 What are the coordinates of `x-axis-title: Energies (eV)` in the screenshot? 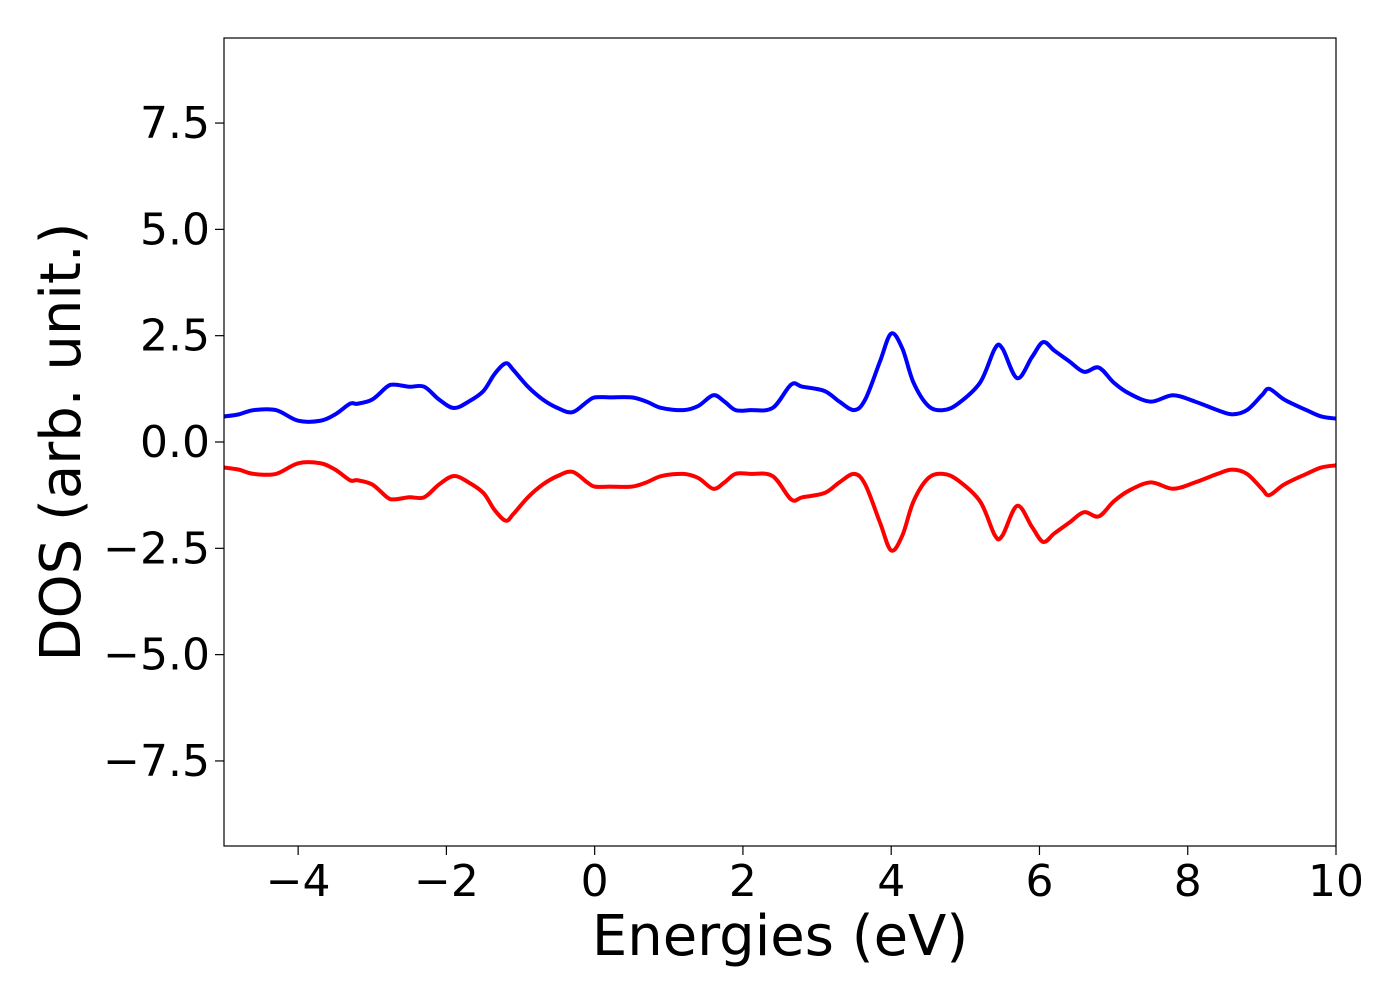 It's located at (780, 936).